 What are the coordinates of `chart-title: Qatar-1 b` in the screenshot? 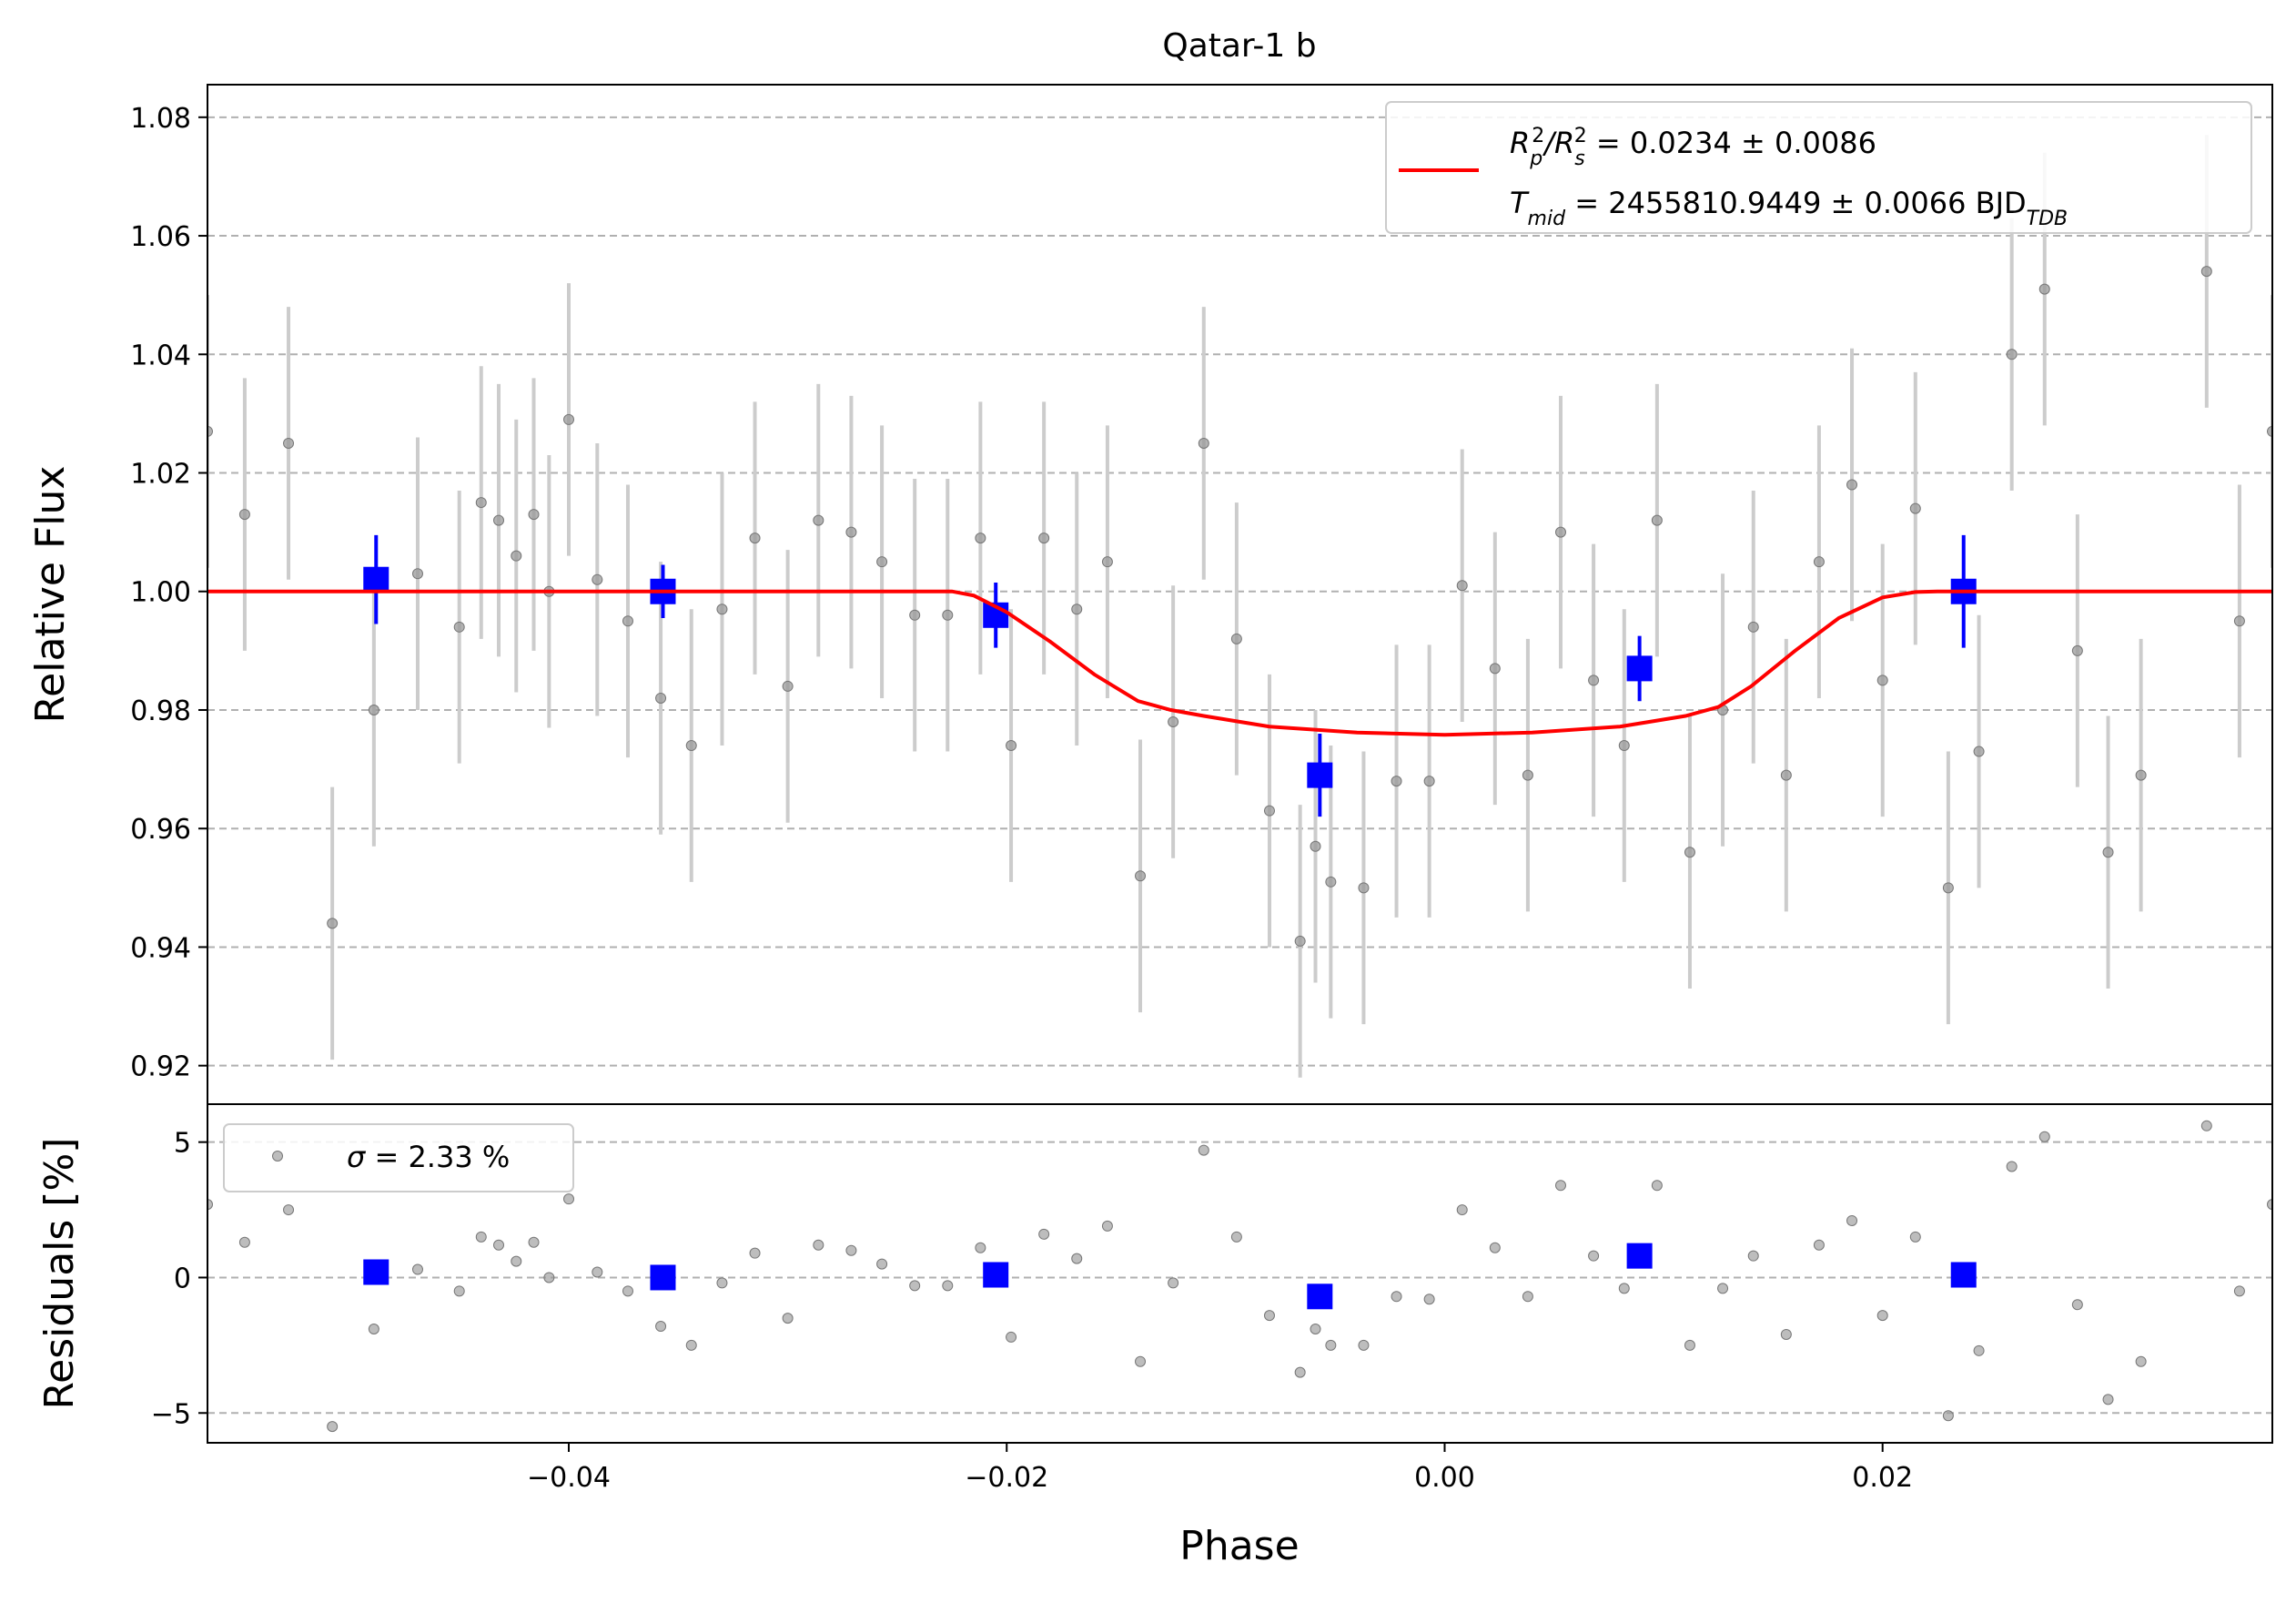 It's located at (1239, 46).